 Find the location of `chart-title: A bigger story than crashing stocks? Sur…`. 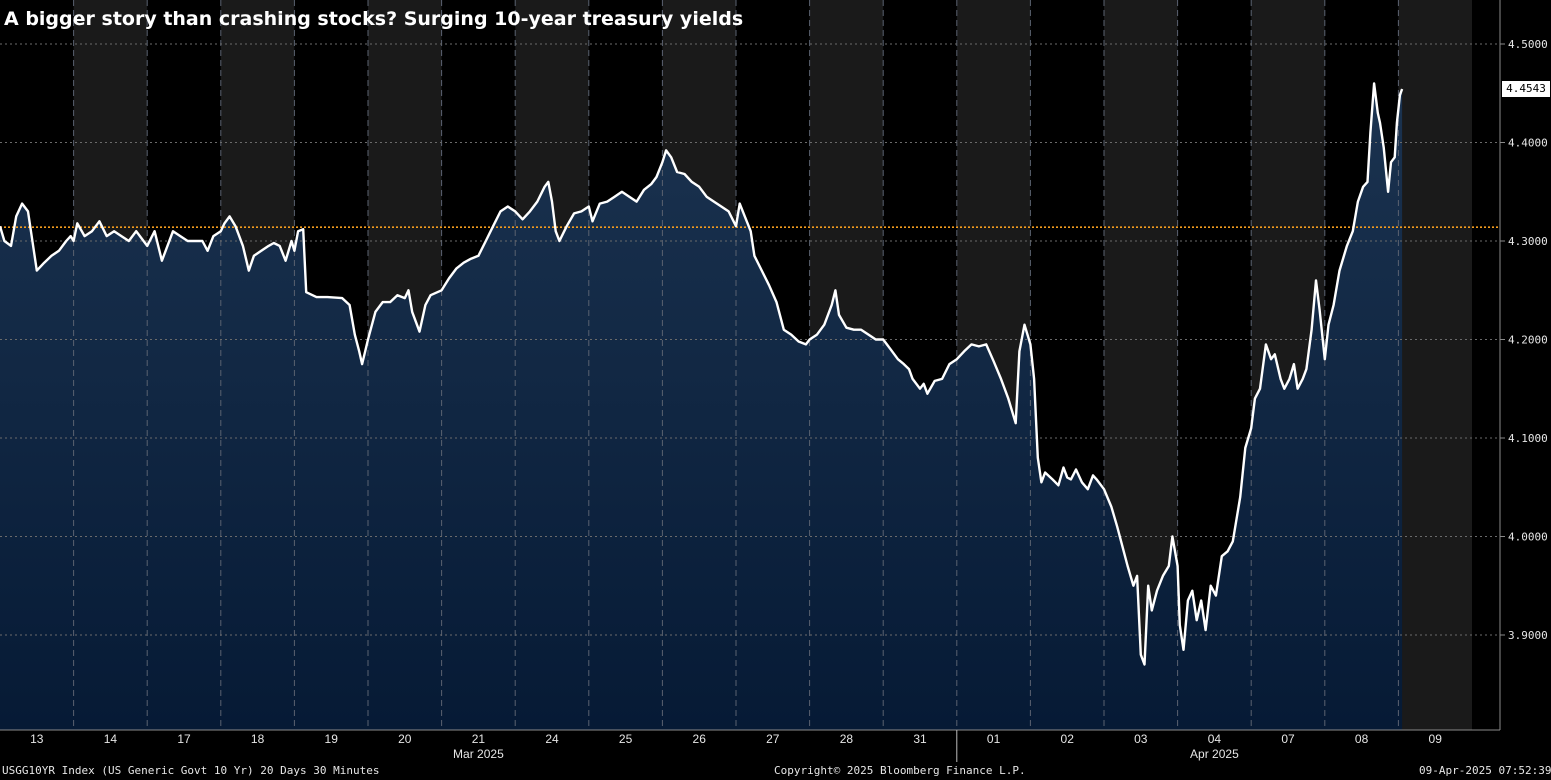

chart-title: A bigger story than crashing stocks? Sur… is located at coordinates (374, 19).